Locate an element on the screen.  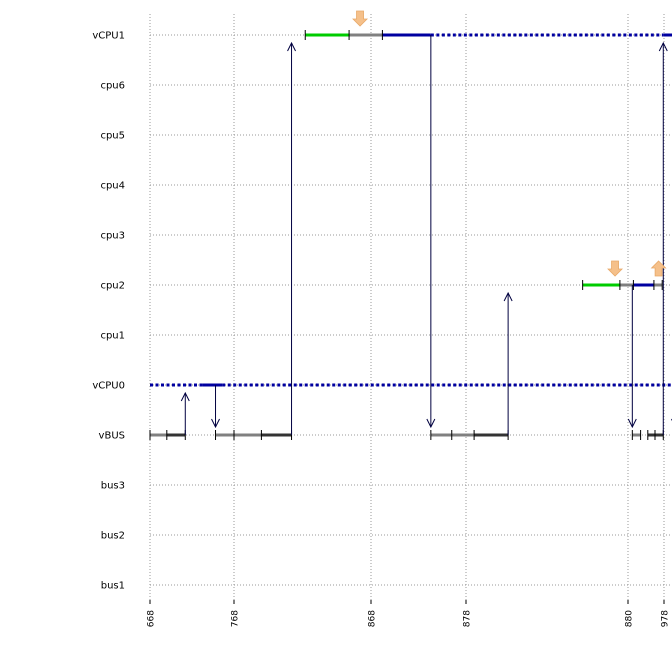
row-label: cpu5 is located at coordinates (112, 136).